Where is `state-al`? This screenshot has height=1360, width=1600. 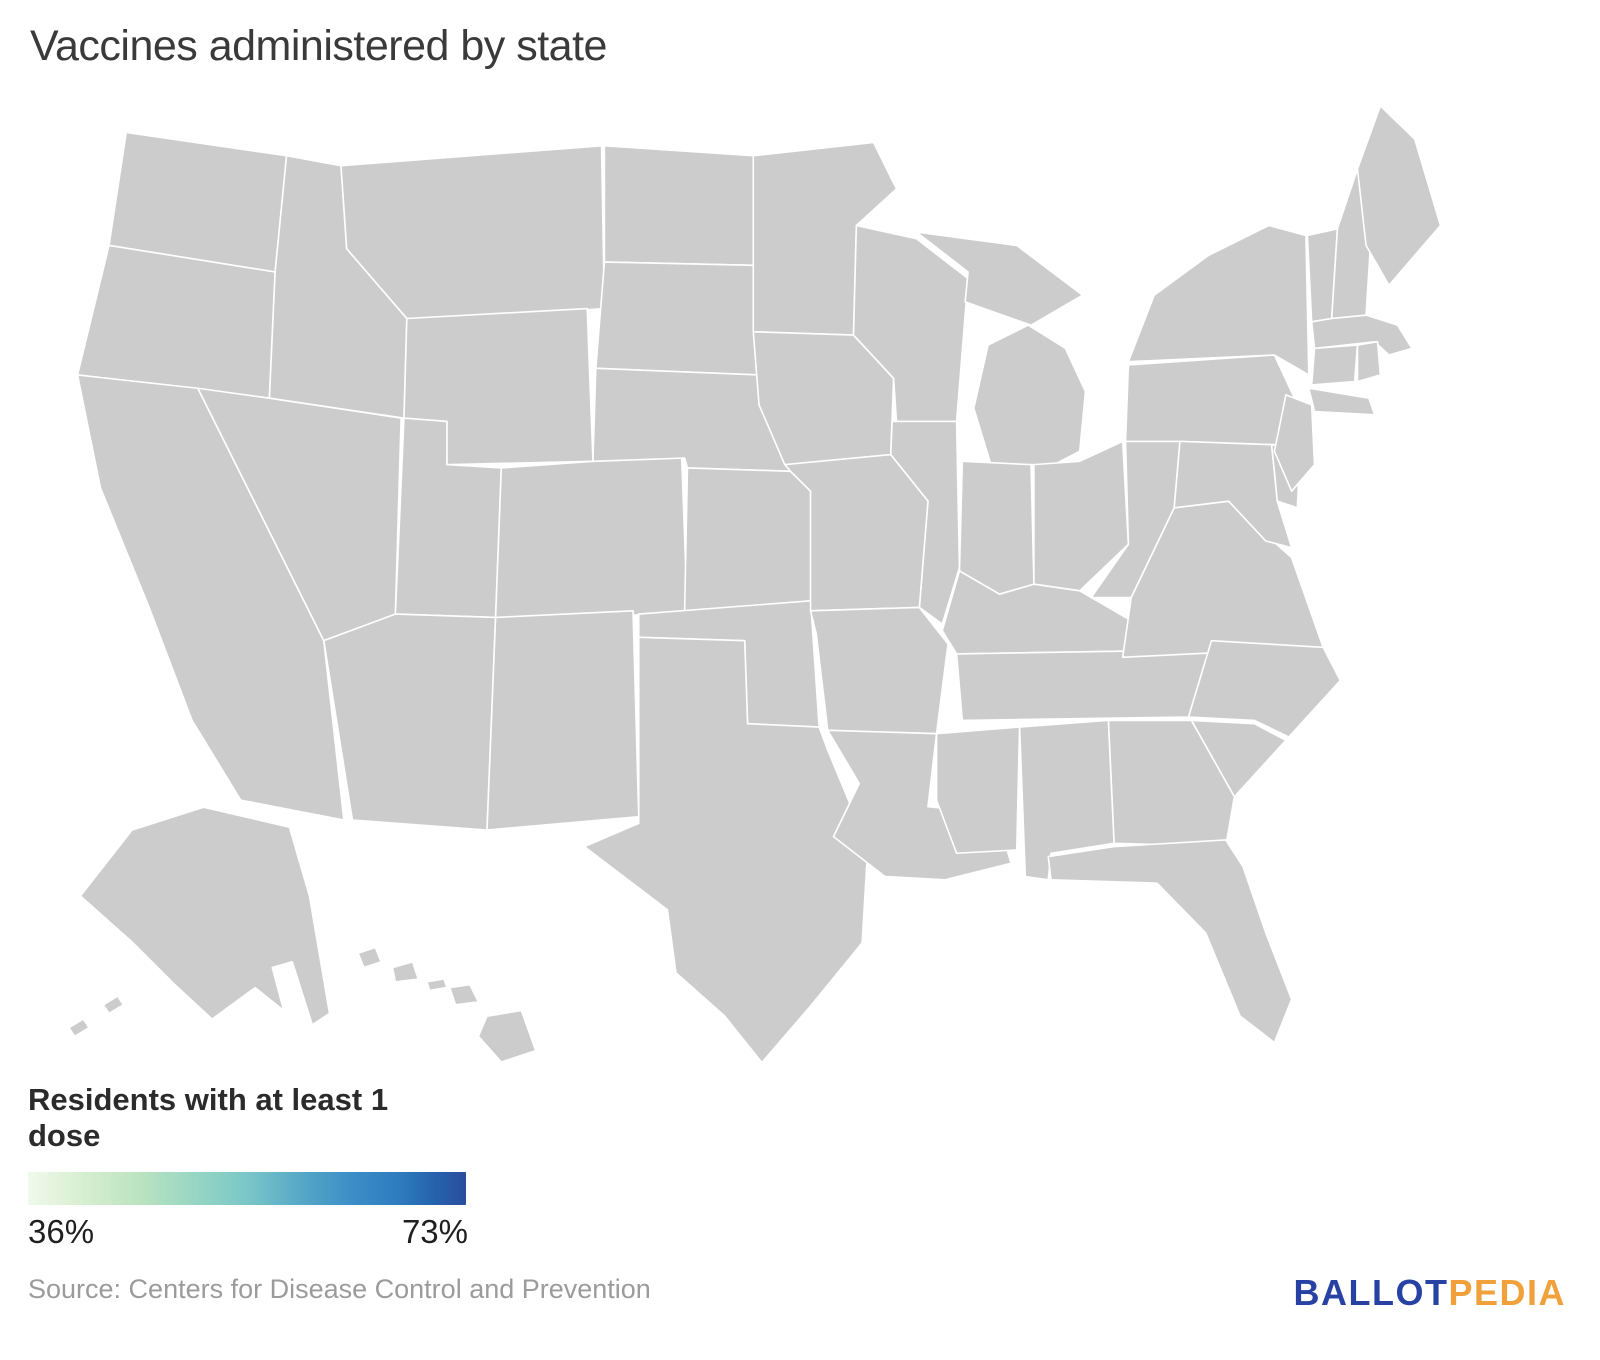
state-al is located at coordinates (1067, 799).